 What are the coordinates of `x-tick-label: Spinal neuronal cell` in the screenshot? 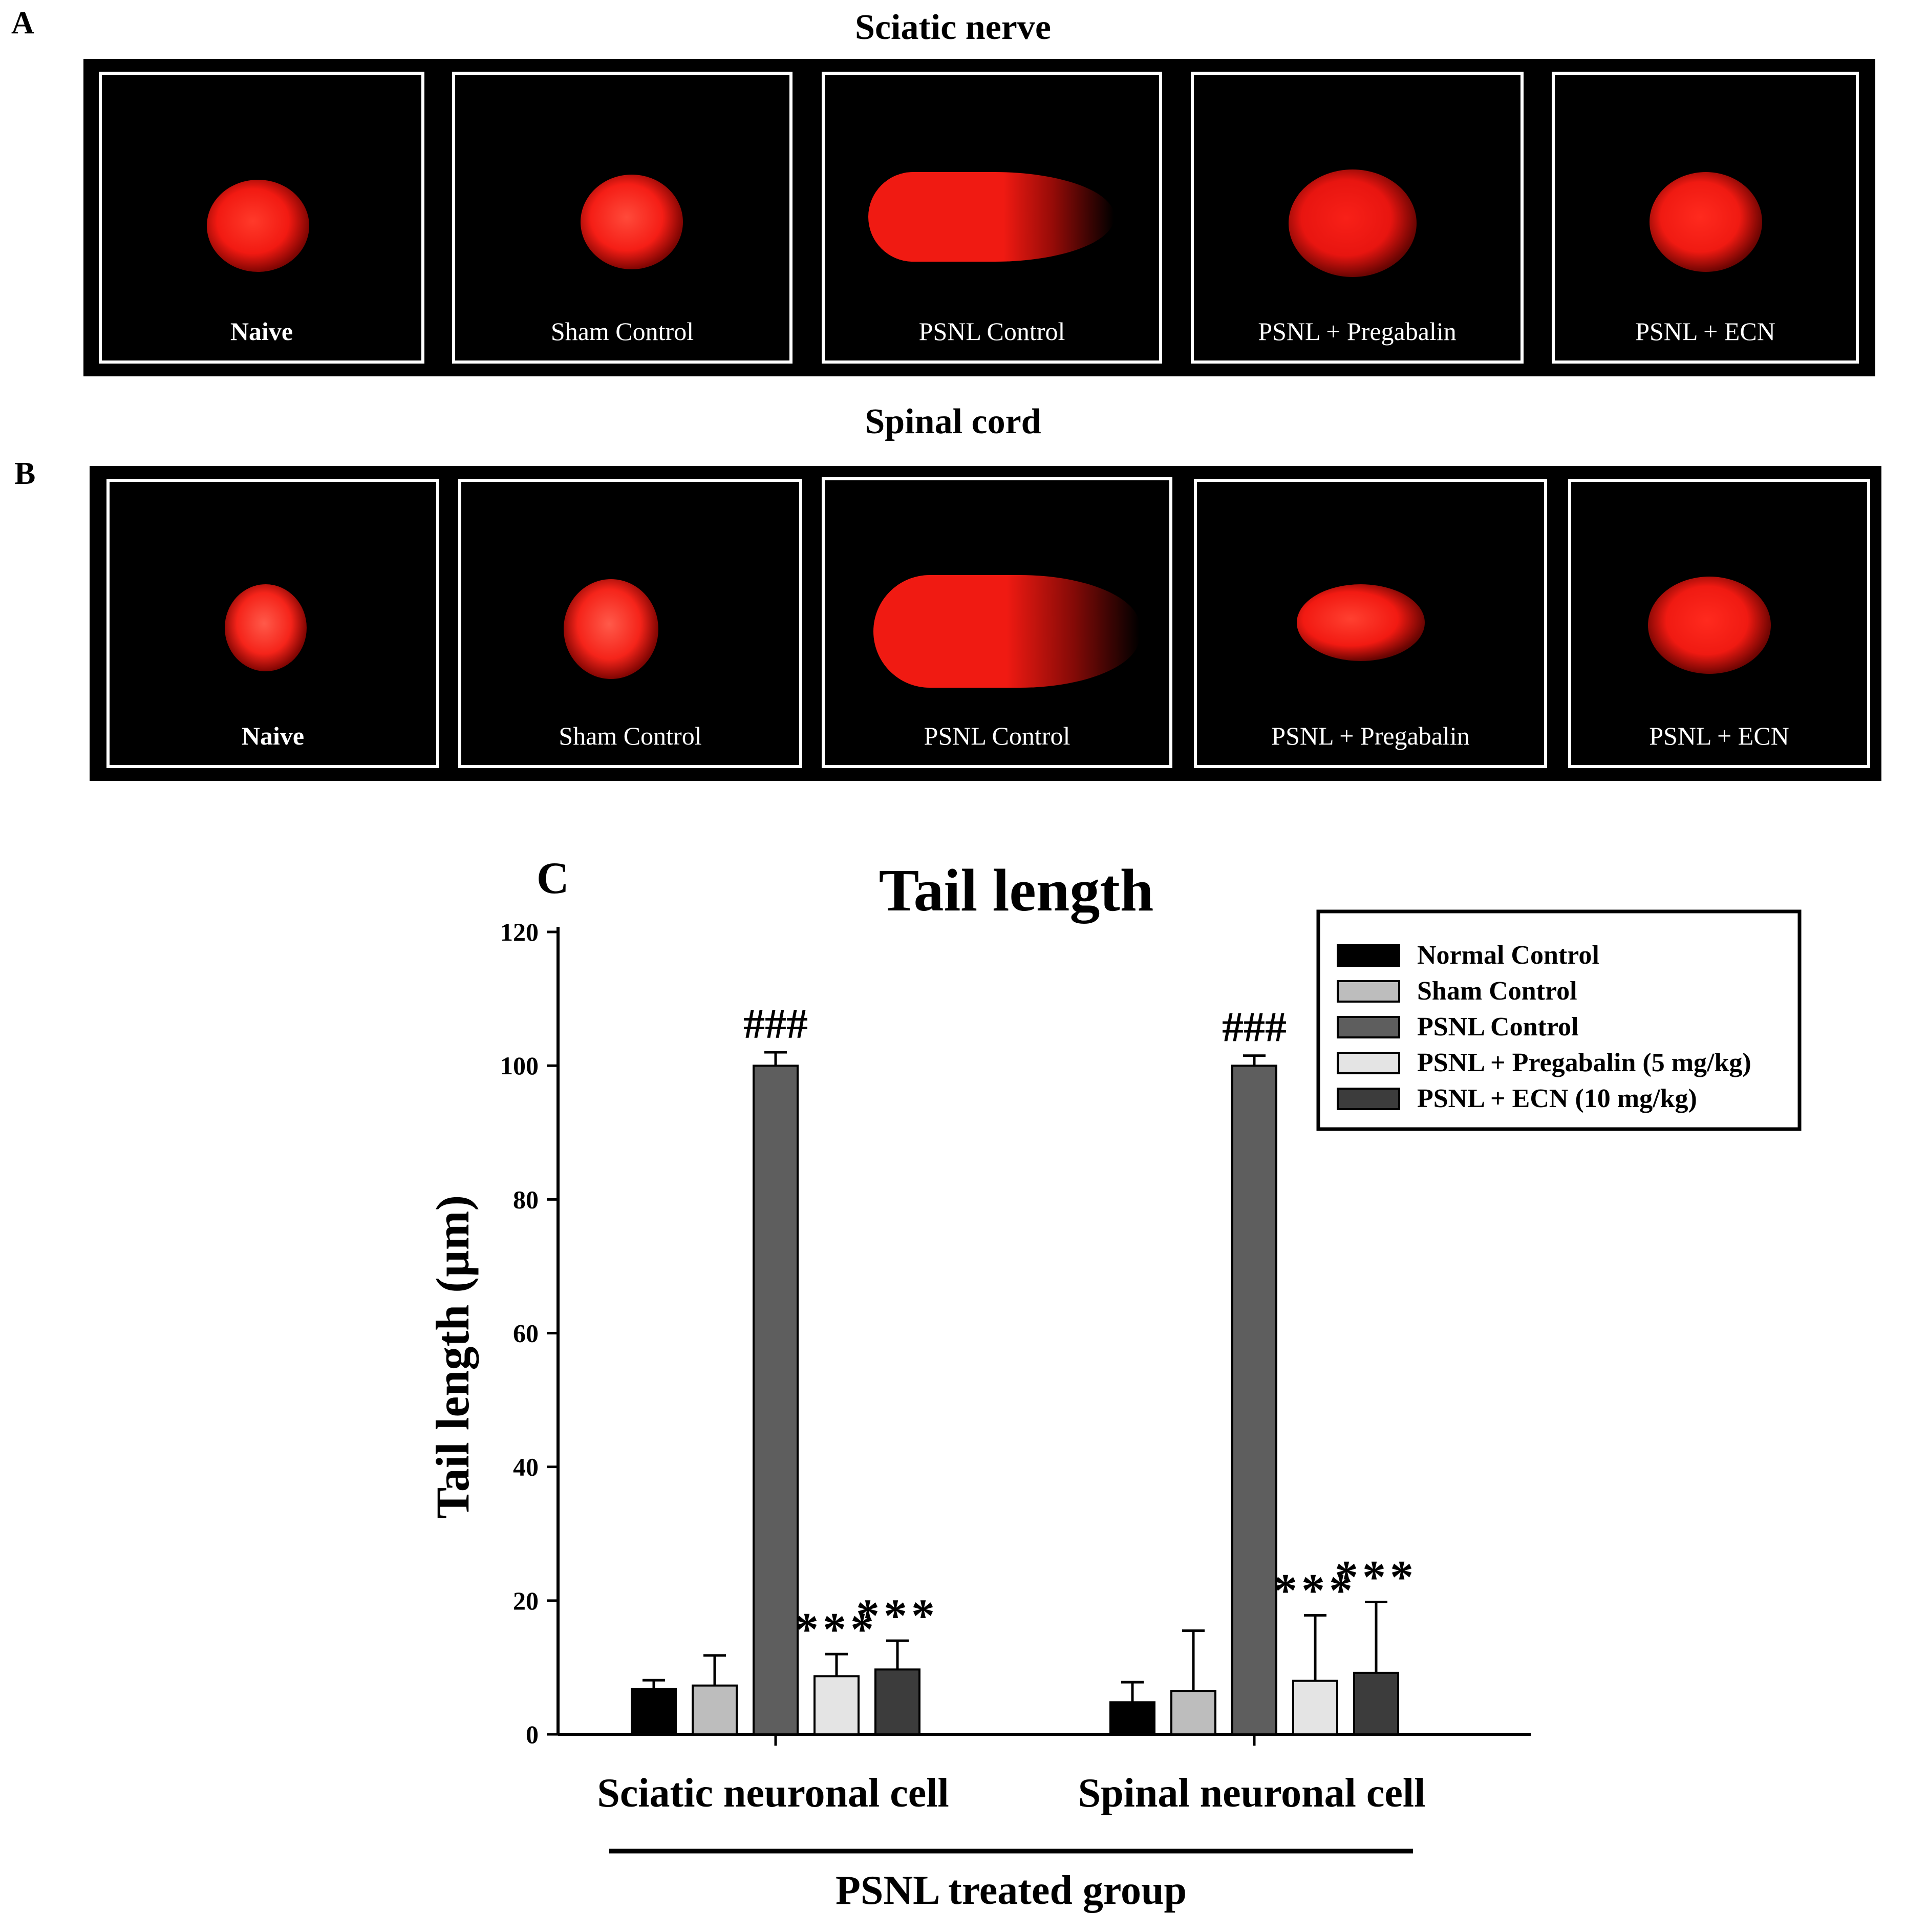 It's located at (1252, 1793).